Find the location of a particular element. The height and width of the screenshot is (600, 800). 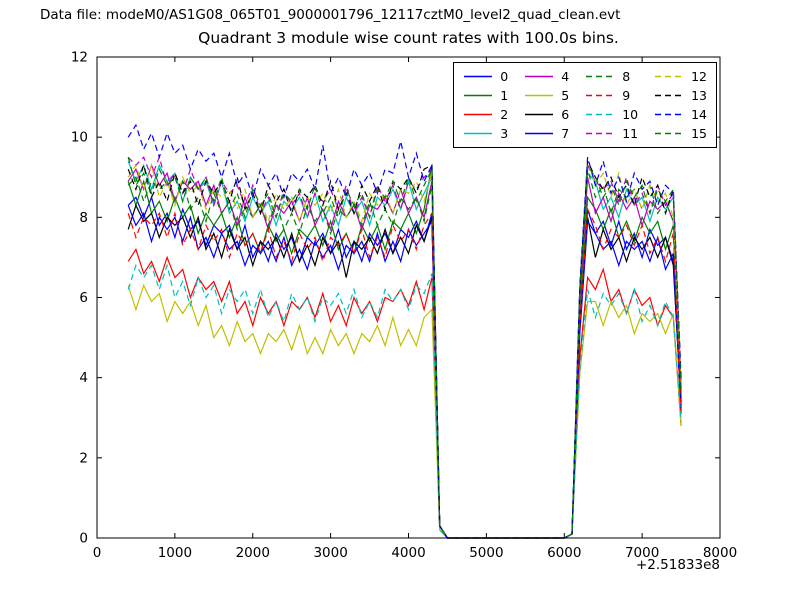

legend-entry-2: 2 is located at coordinates (485, 114).